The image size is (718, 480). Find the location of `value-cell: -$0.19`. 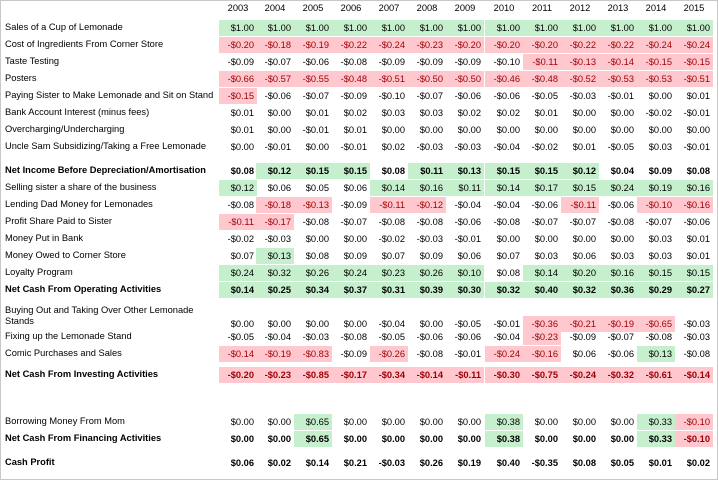

value-cell: -$0.19 is located at coordinates (275, 354).